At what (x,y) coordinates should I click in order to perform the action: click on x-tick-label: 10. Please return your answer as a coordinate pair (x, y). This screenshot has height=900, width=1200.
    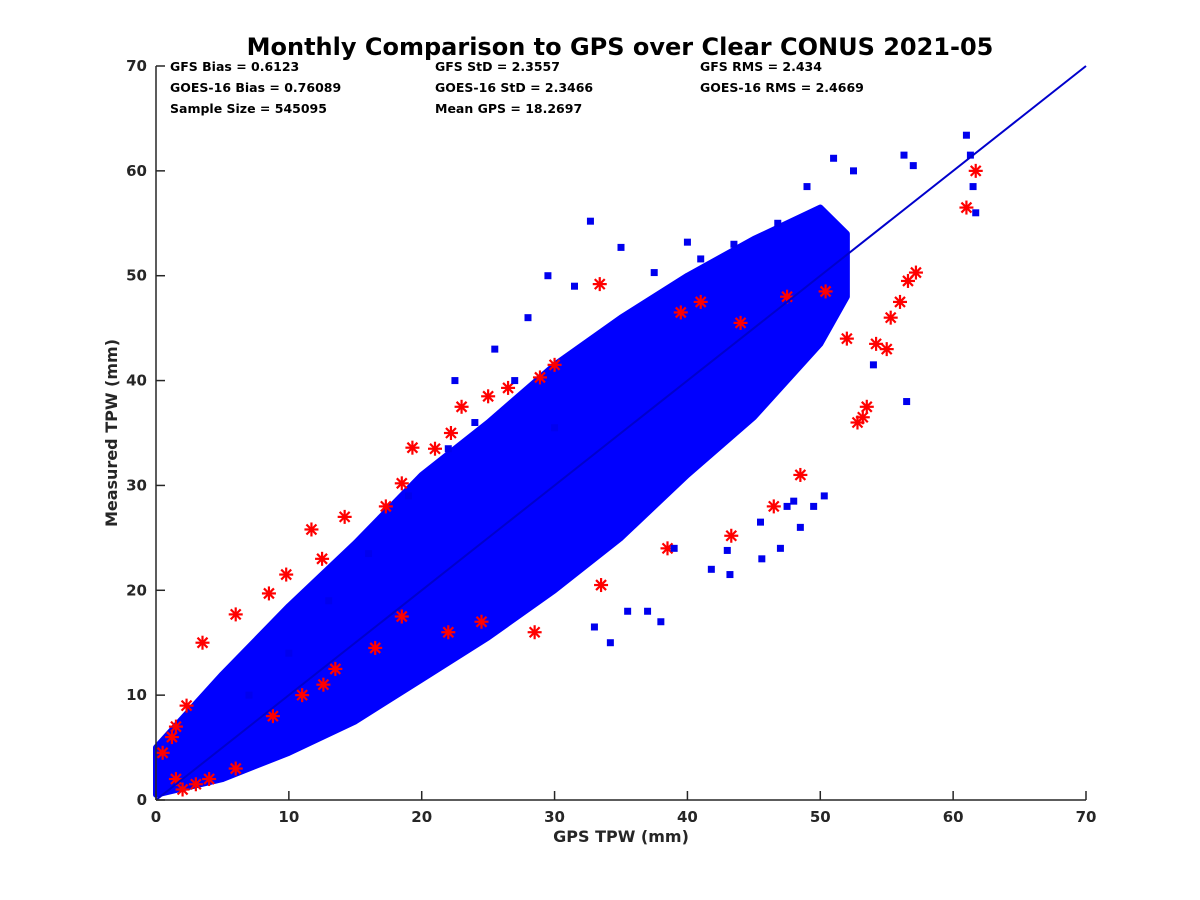
    Looking at the image, I should click on (288, 817).